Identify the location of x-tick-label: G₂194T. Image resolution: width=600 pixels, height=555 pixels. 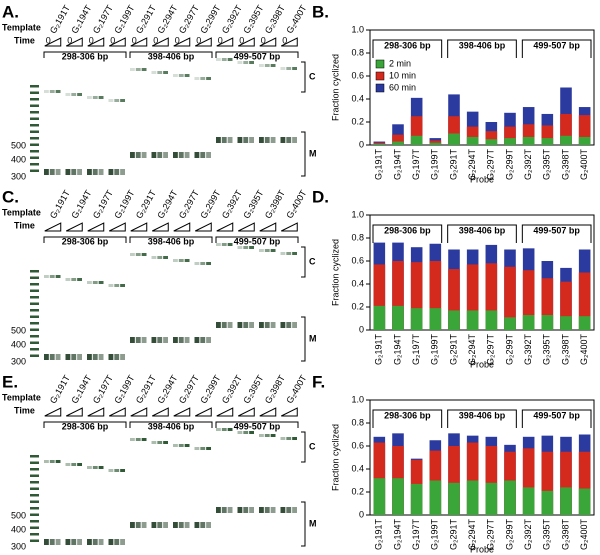
(397, 535).